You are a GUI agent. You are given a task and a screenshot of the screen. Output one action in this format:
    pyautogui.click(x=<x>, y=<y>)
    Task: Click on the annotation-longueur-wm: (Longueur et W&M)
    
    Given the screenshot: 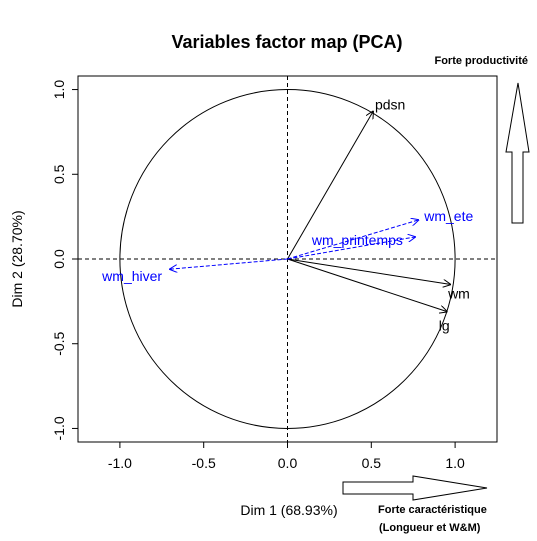 What is the action you would take?
    pyautogui.click(x=430, y=528)
    